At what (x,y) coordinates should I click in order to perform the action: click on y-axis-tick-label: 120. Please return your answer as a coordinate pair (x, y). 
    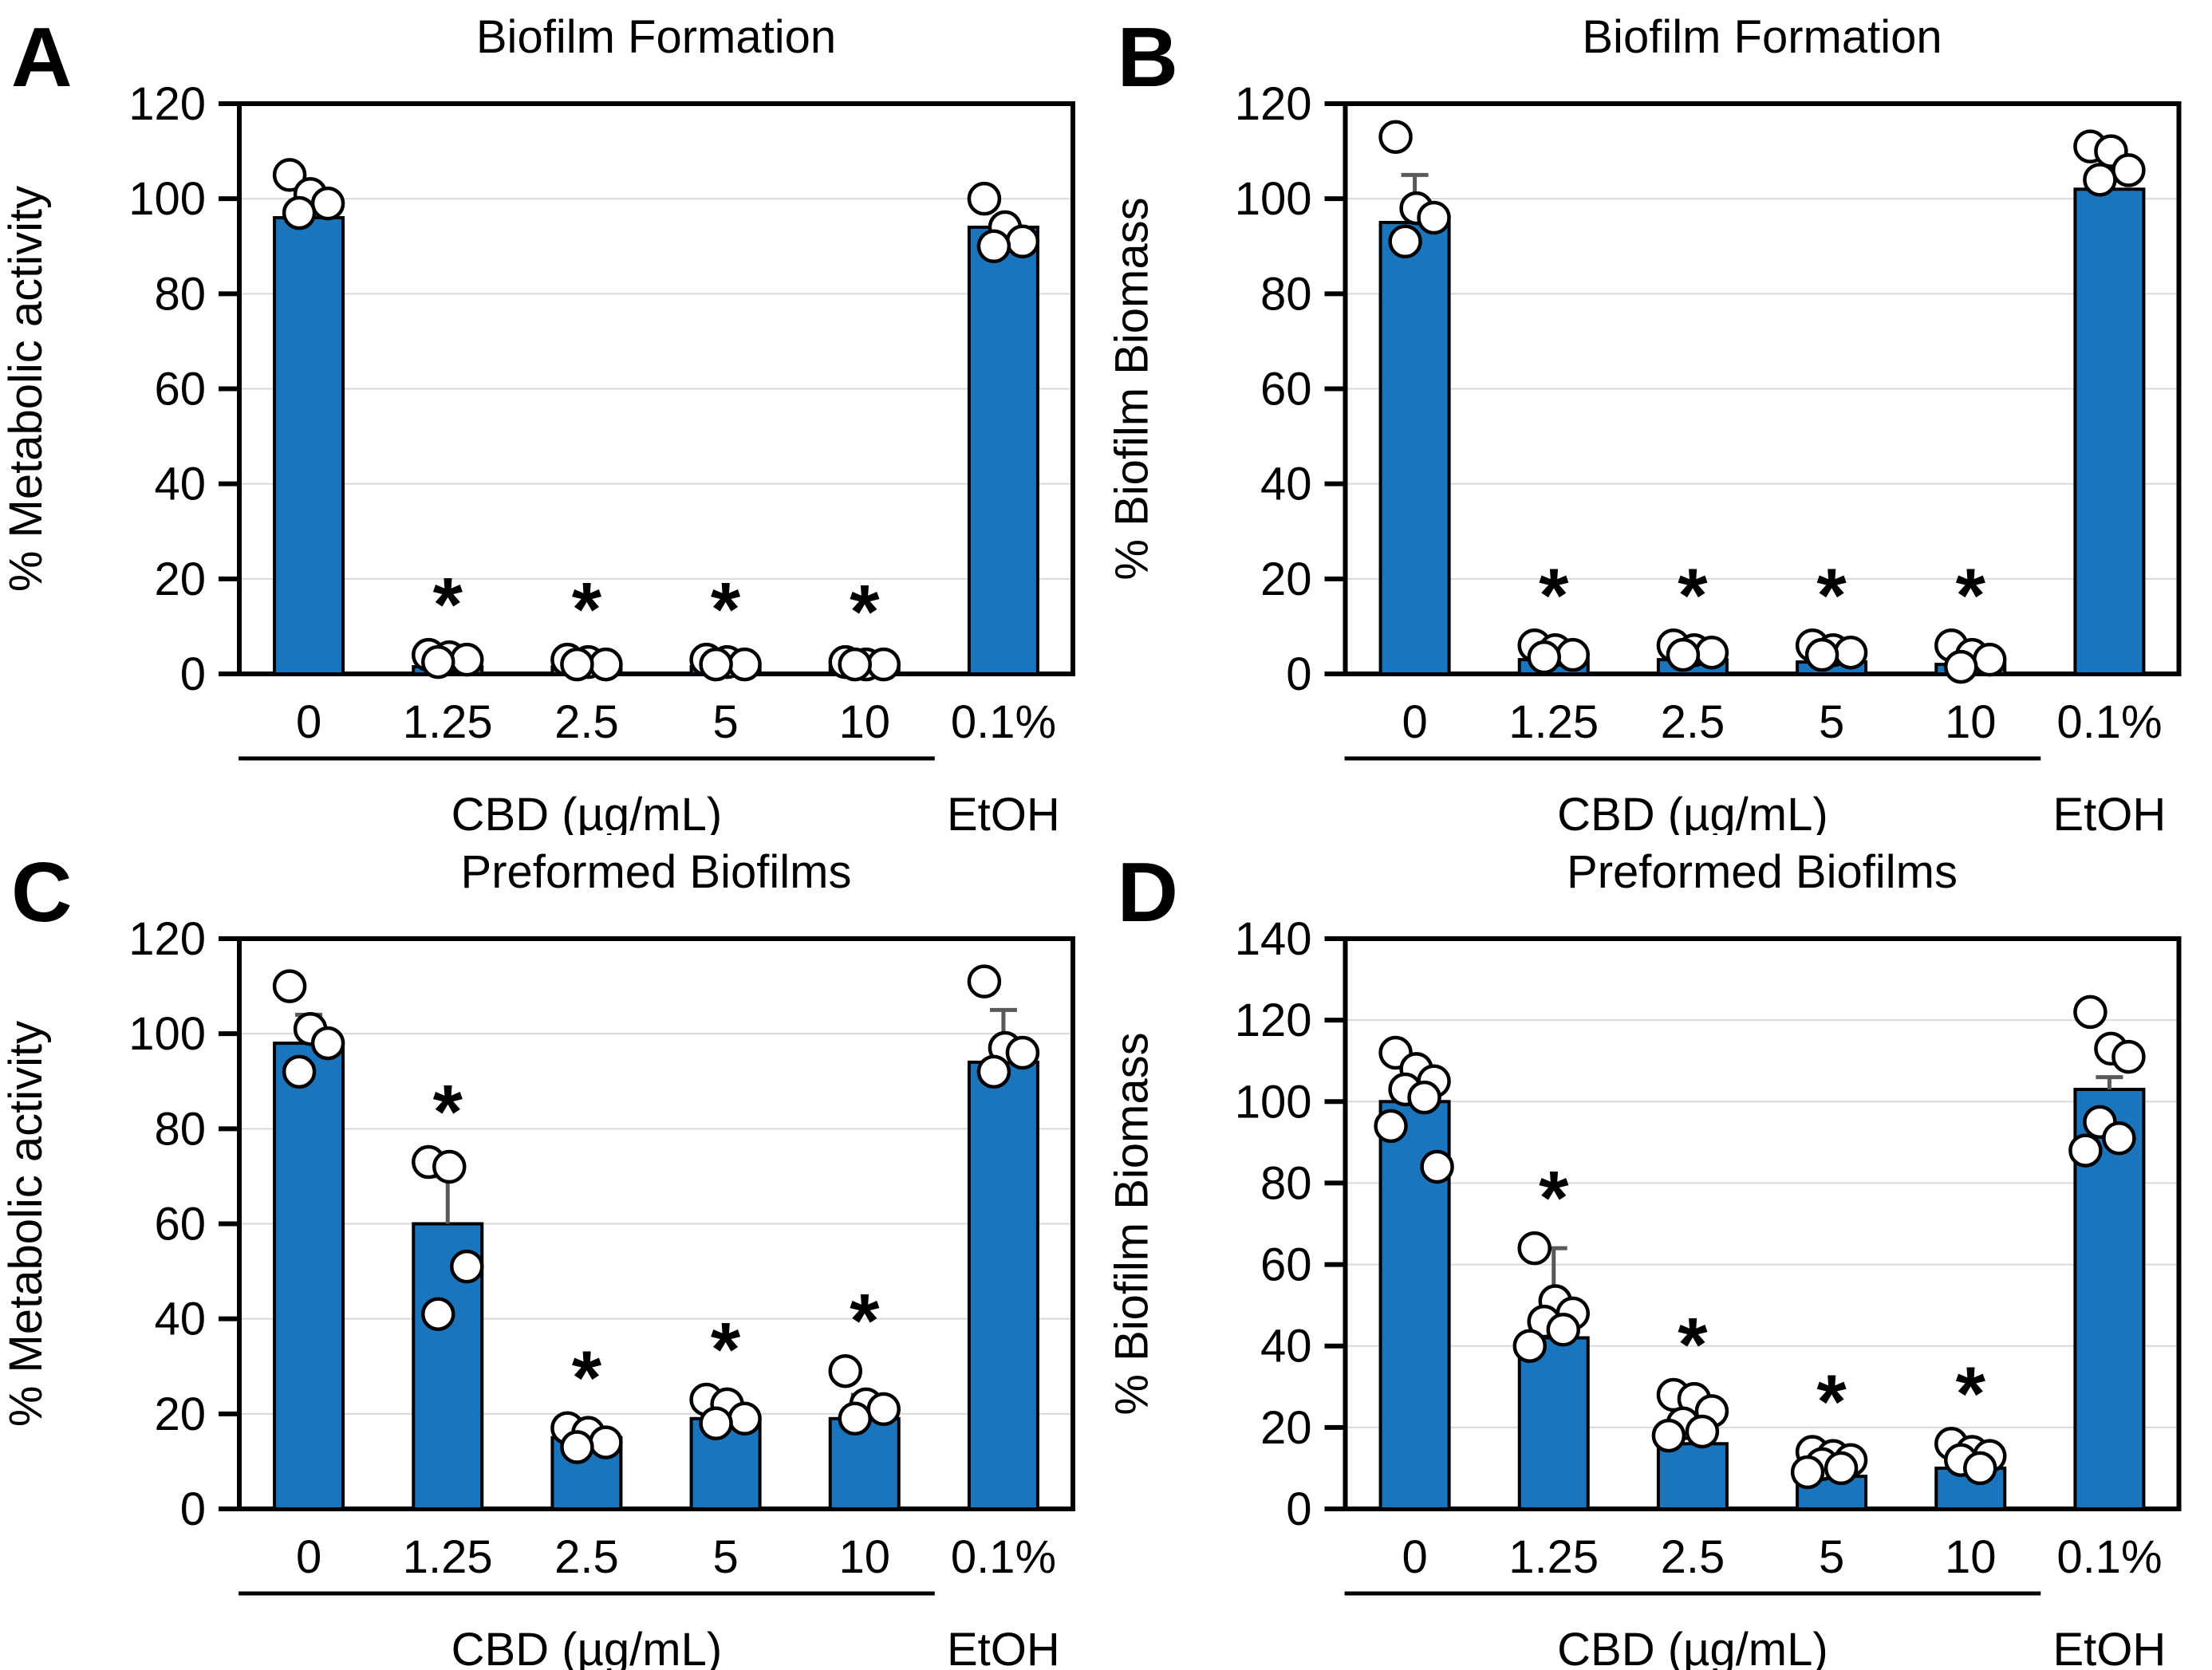
    Looking at the image, I should click on (1273, 1020).